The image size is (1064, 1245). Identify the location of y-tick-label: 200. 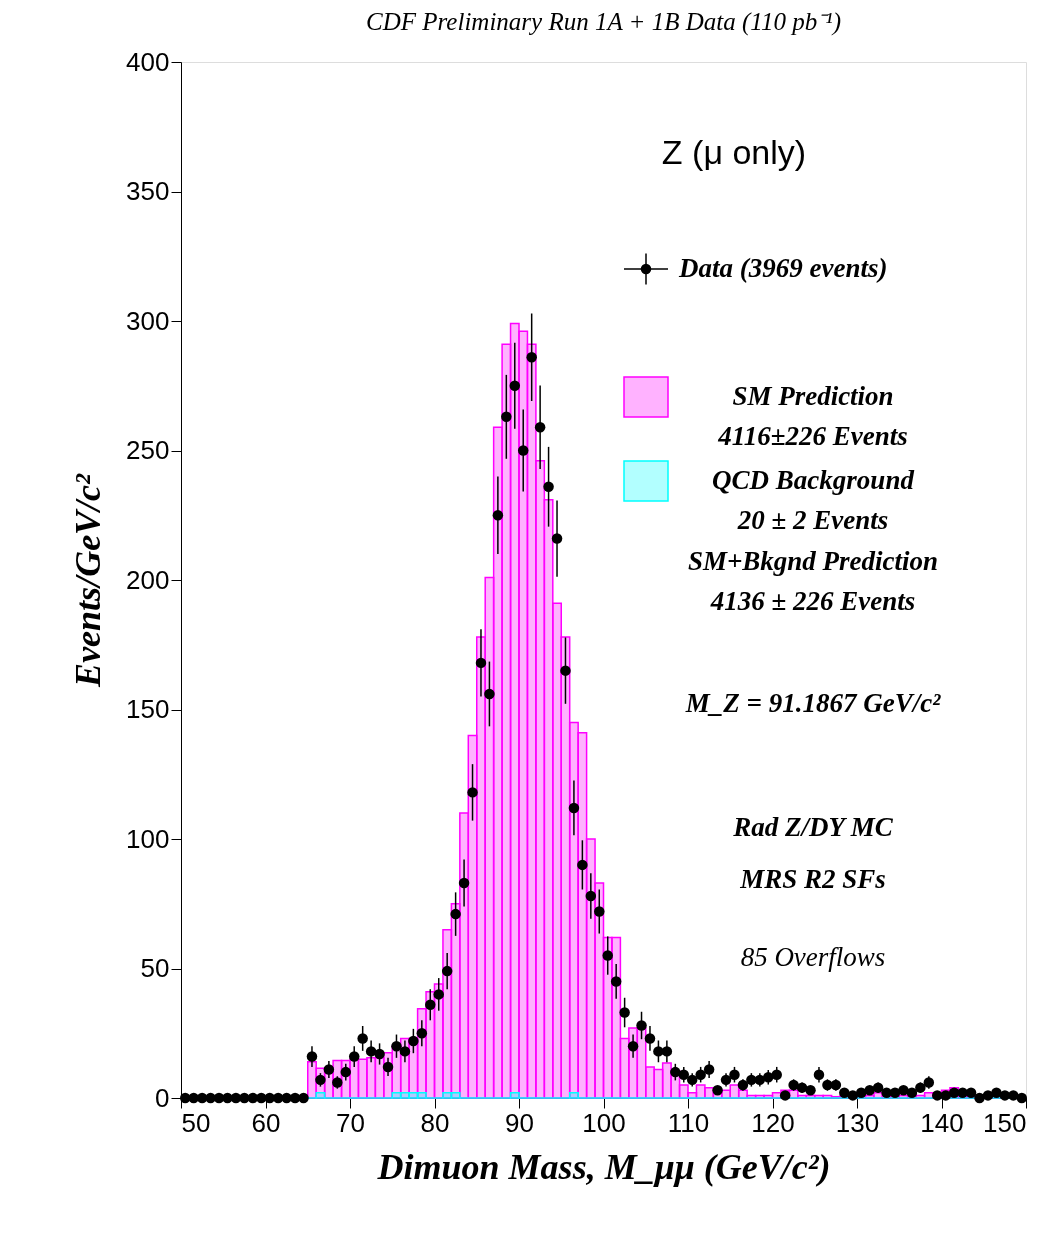
(148, 579).